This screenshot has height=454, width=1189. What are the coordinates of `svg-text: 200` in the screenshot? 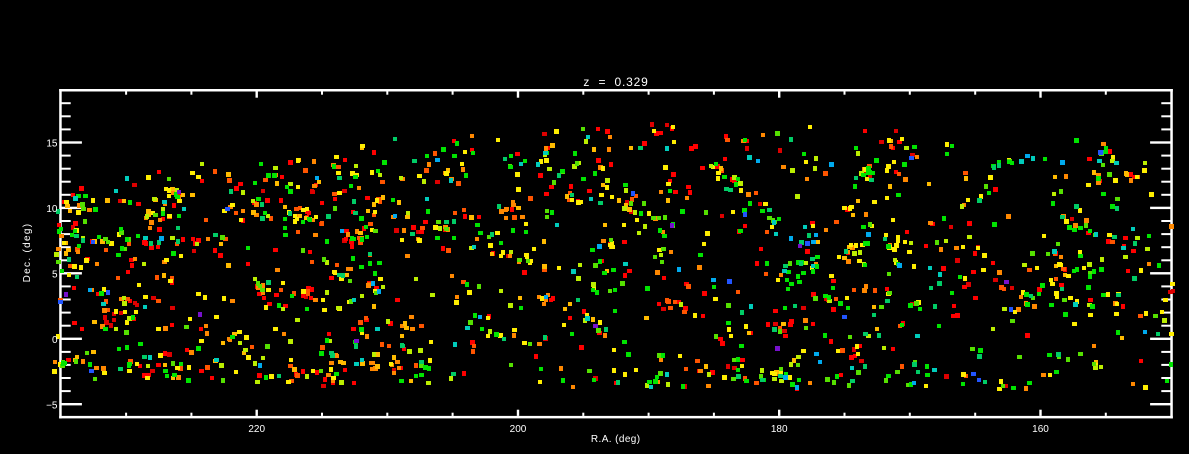 It's located at (518, 429).